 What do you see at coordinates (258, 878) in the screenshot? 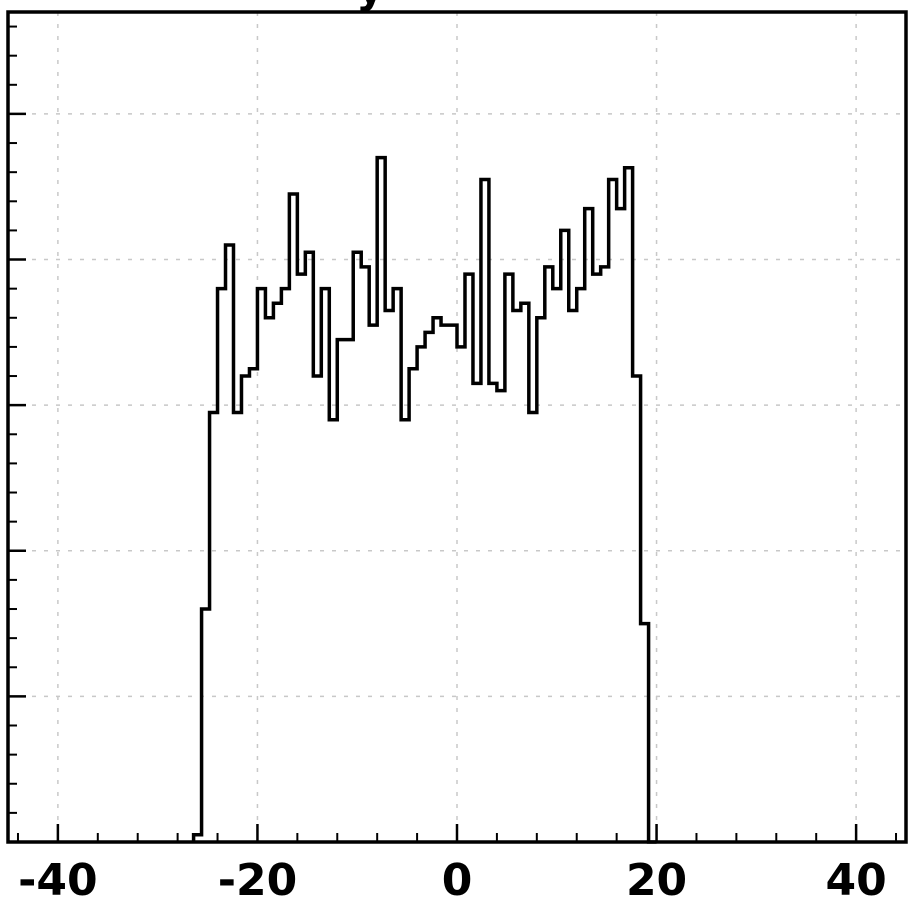
I see `x-tick-label: -20` at bounding box center [258, 878].